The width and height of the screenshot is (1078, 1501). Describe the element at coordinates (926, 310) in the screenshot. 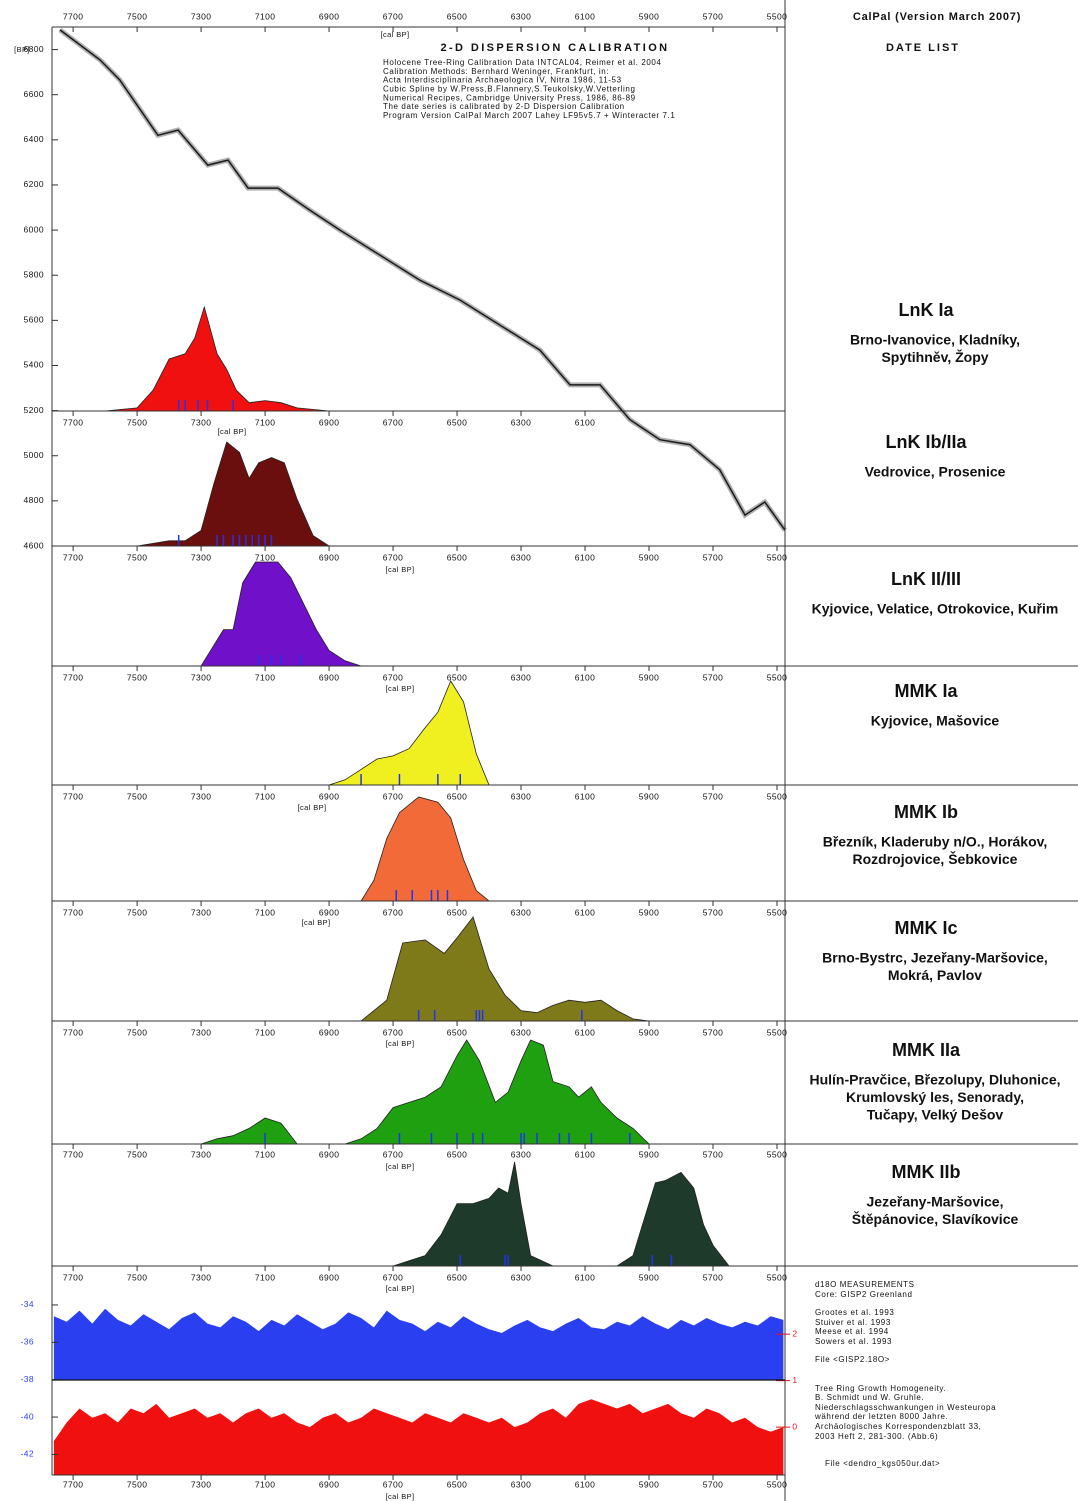

I see `period-name: LnK Ia` at that location.